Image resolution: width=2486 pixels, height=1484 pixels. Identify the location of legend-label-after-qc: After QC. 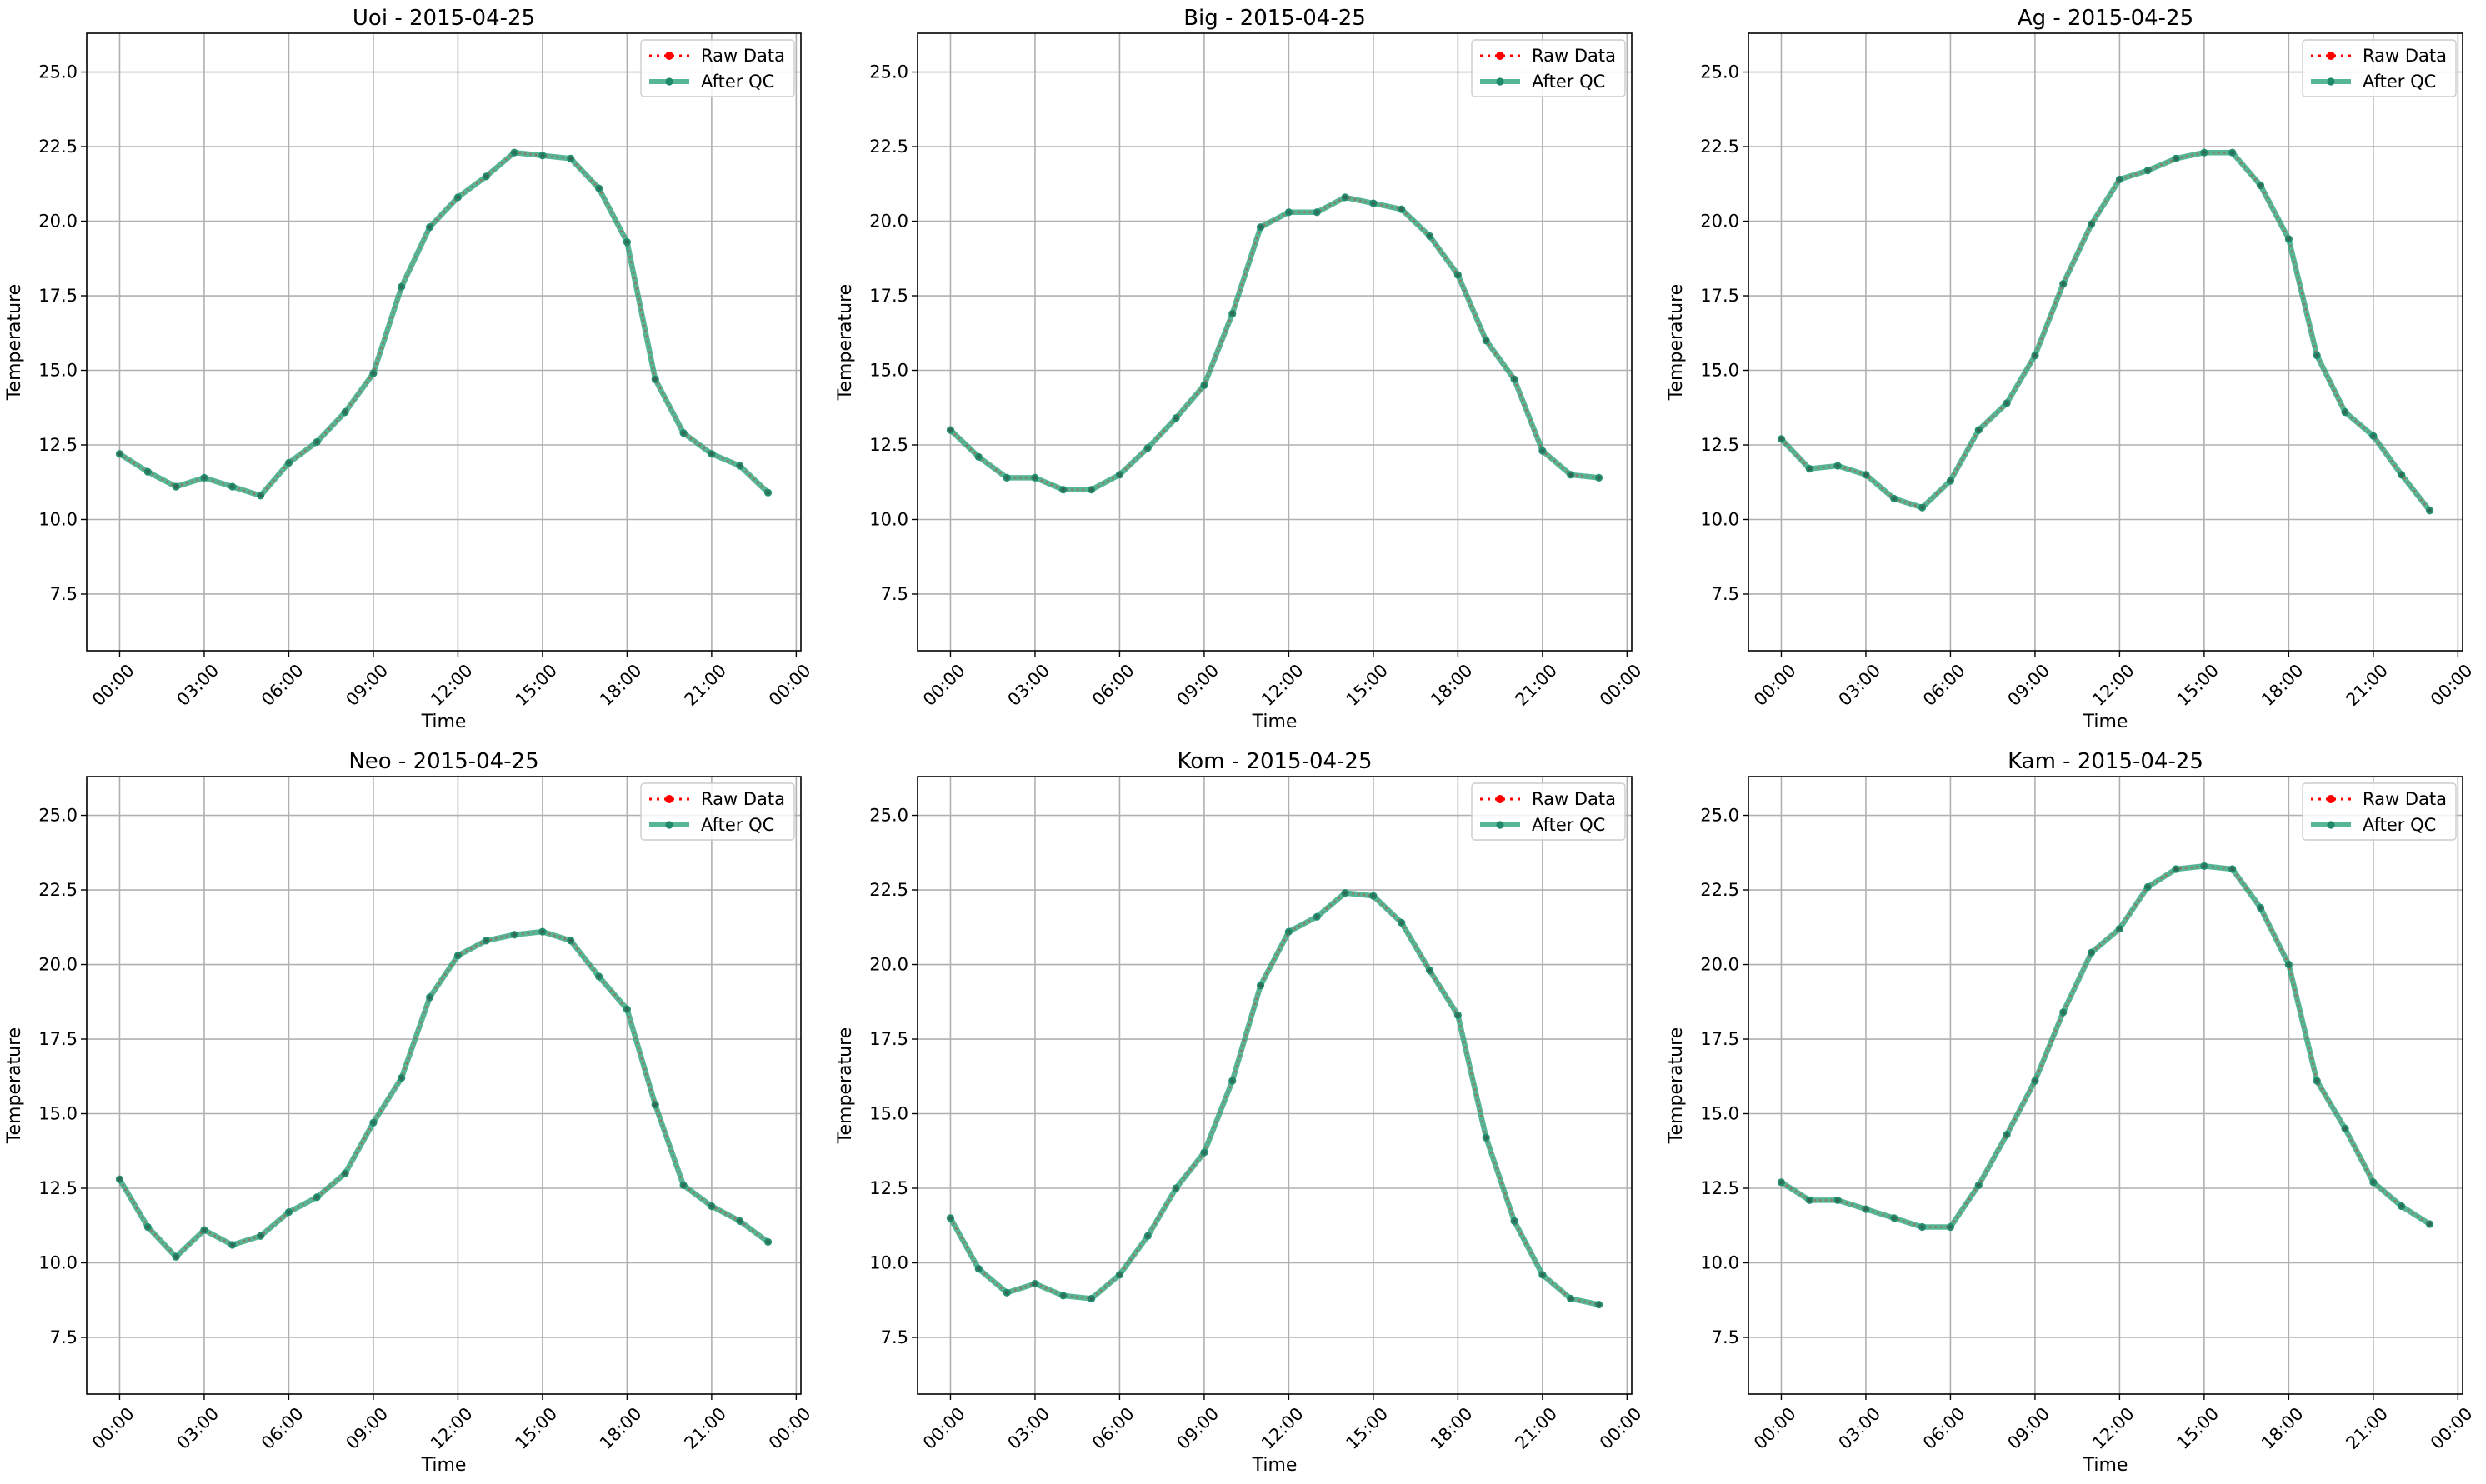
(2399, 825).